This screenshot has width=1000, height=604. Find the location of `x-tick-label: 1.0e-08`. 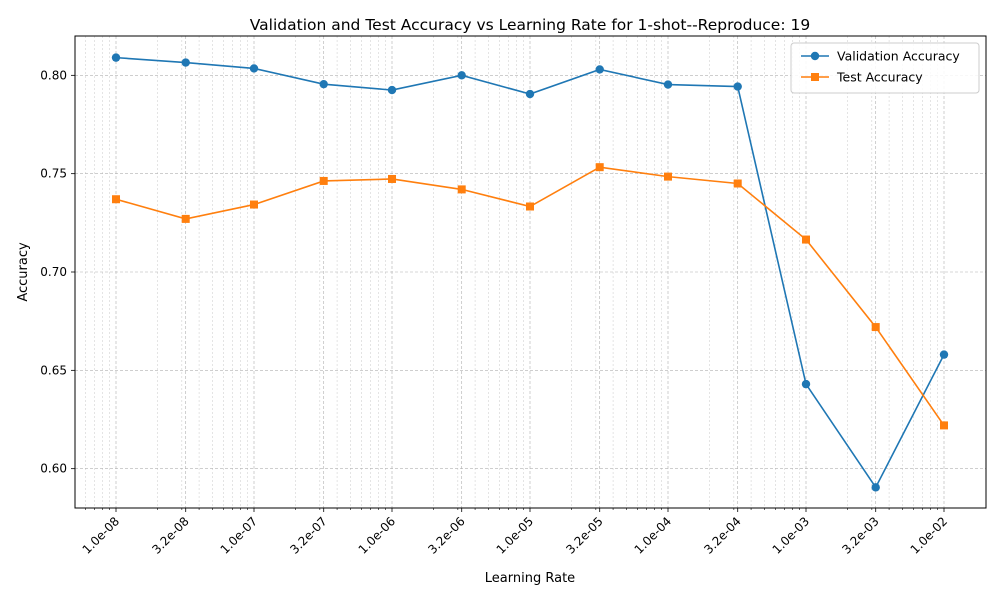

x-tick-label: 1.0e-08 is located at coordinates (101, 535).